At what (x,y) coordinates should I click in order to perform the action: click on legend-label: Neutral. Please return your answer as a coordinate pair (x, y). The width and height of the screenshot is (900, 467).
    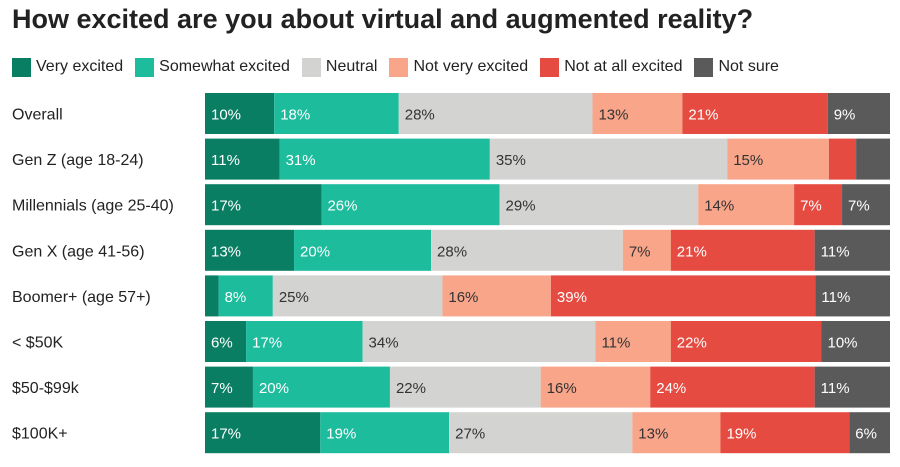
    Looking at the image, I should click on (351, 66).